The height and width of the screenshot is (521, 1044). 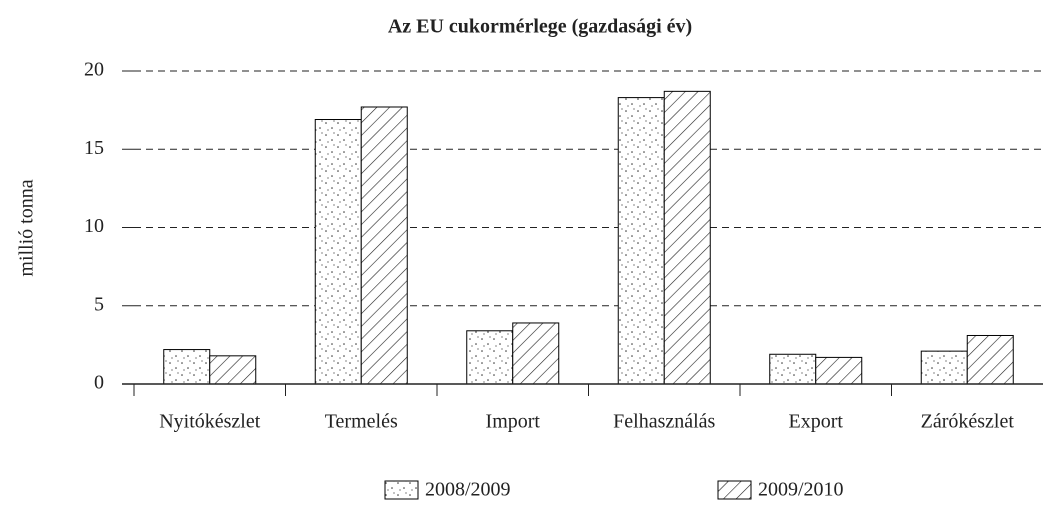 I want to click on legend-label: 2008/2009, so click(x=468, y=490).